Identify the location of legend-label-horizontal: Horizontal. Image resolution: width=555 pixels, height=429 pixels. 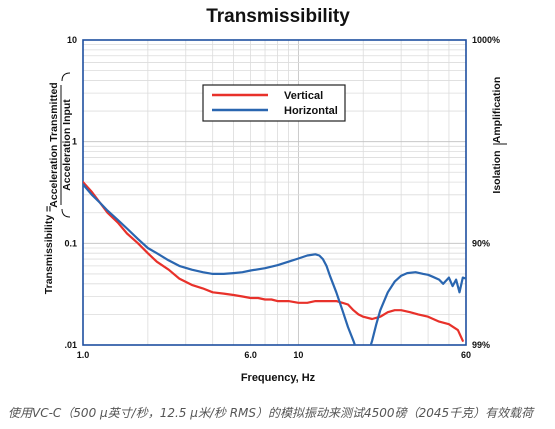
(311, 111).